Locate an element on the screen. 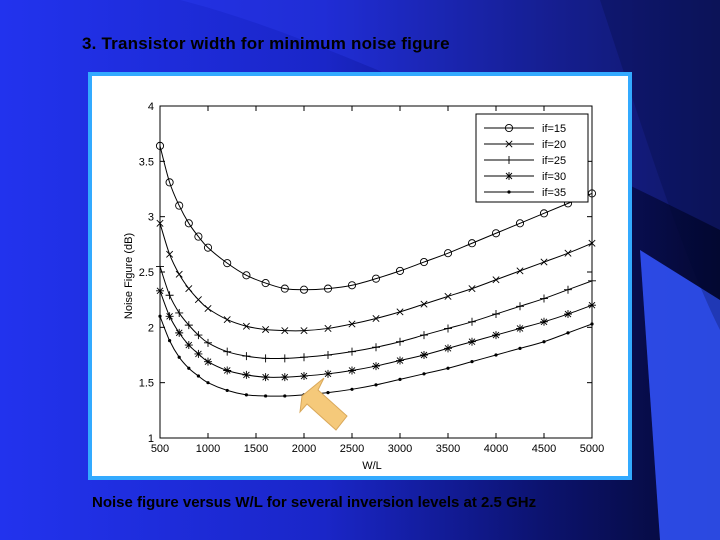 The image size is (720, 540). series-line is located at coordinates (376, 277).